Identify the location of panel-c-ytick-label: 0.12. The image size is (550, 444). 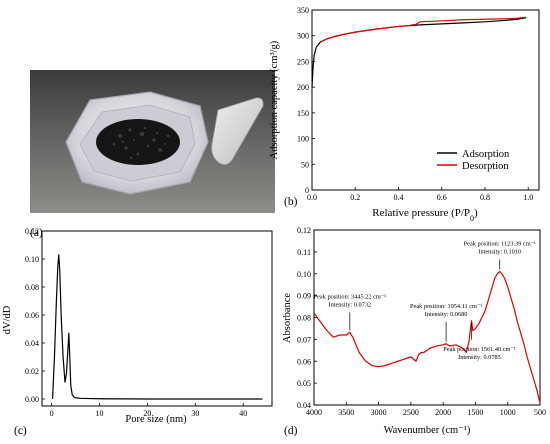
(32, 231).